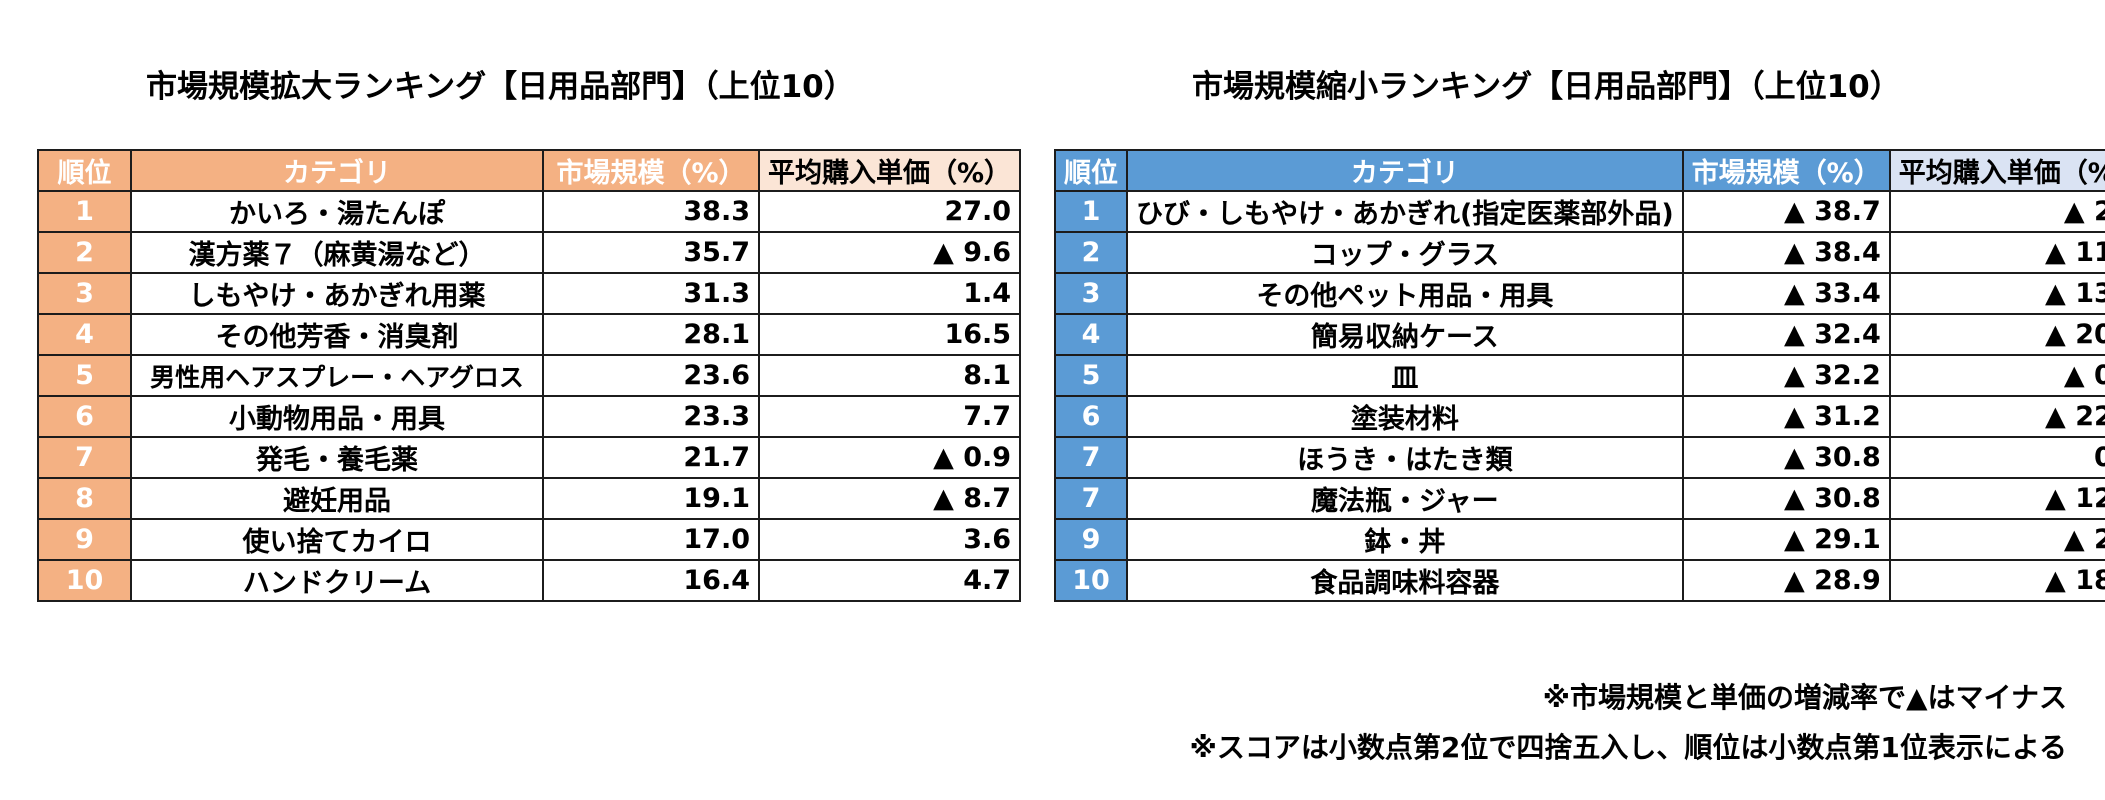 The image size is (2105, 800). What do you see at coordinates (651, 457) in the screenshot?
I see `market-size-cell: 21.7` at bounding box center [651, 457].